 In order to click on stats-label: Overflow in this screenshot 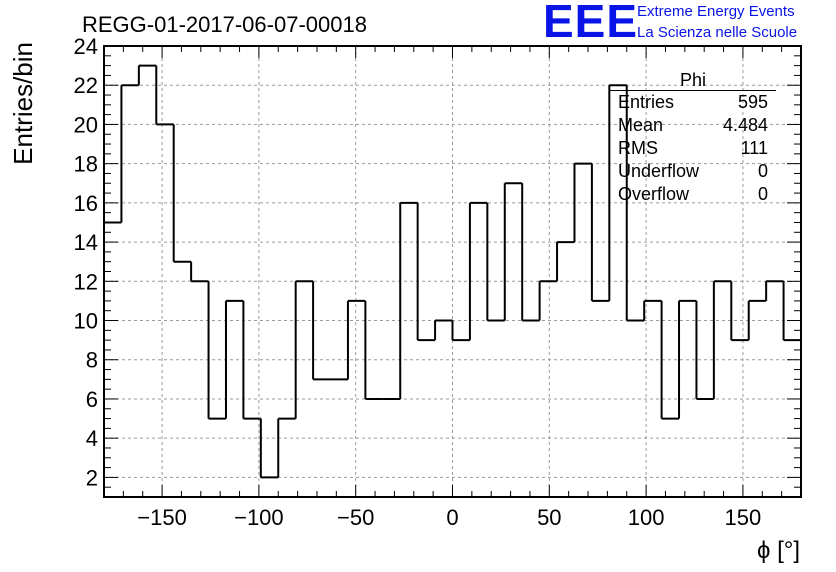, I will do `click(654, 194)`.